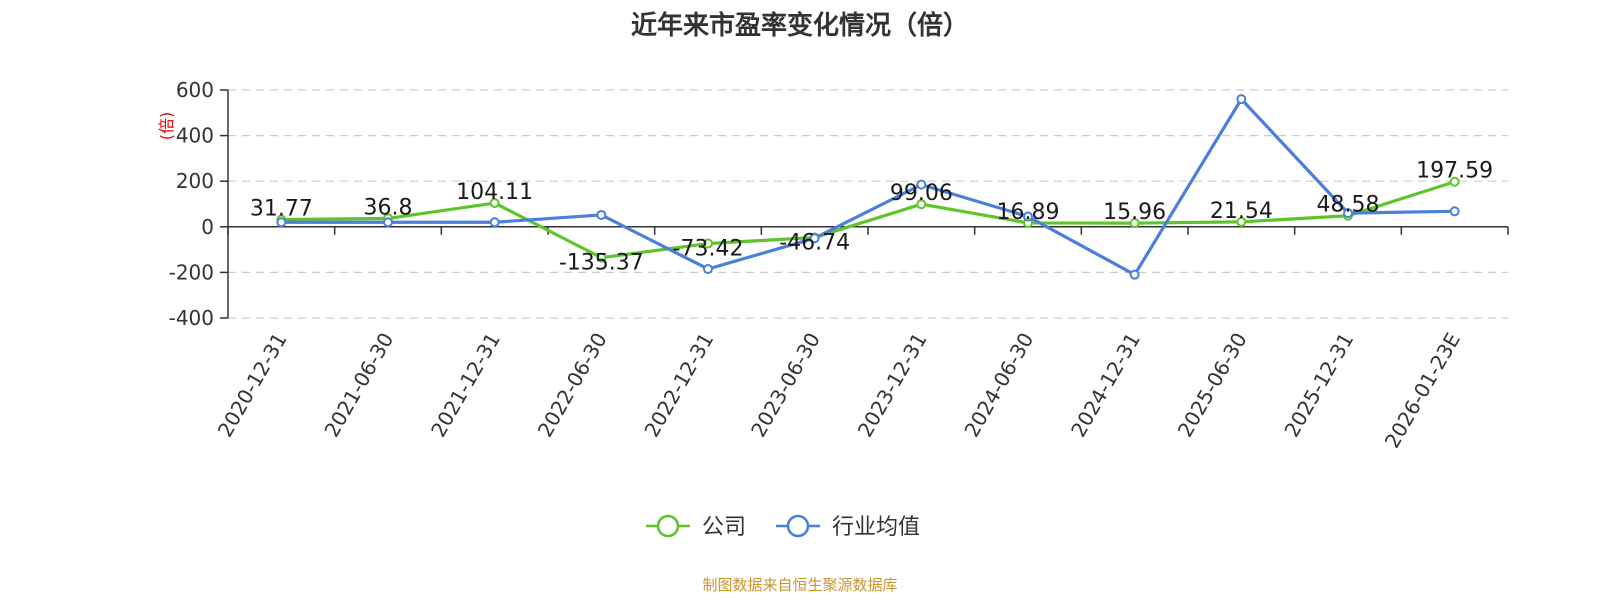  What do you see at coordinates (195, 136) in the screenshot?
I see `y-tick-label: 400` at bounding box center [195, 136].